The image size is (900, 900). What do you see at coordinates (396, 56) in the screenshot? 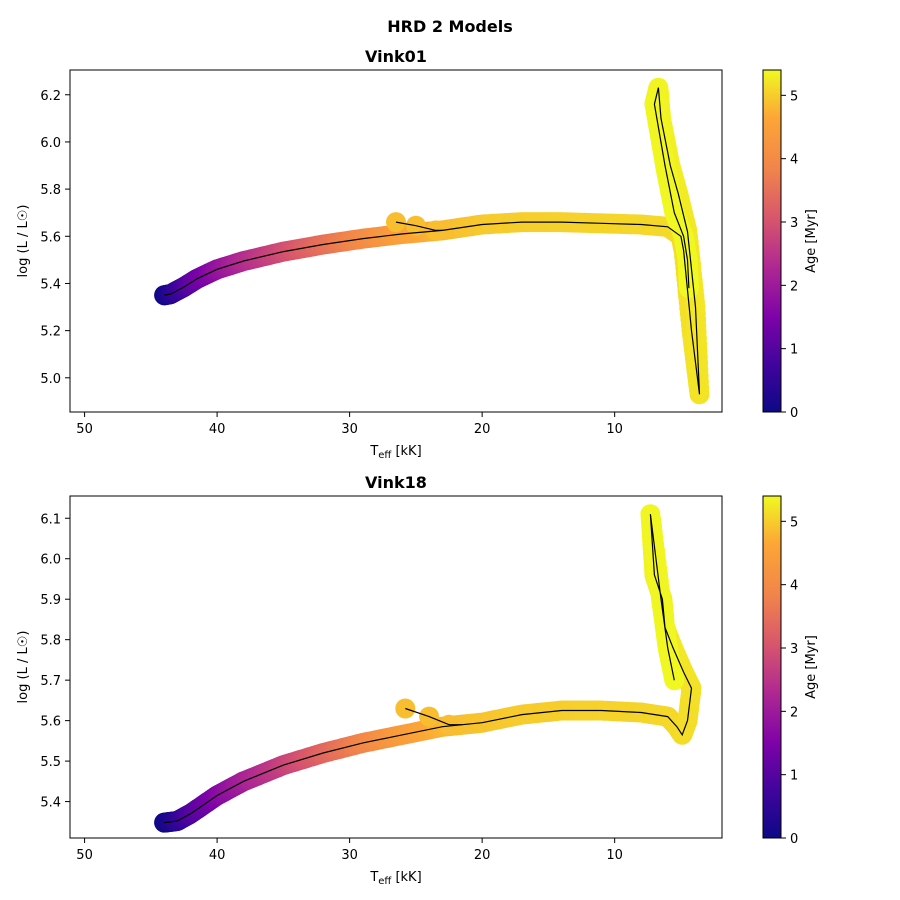
I see `panel-title: Vink01` at bounding box center [396, 56].